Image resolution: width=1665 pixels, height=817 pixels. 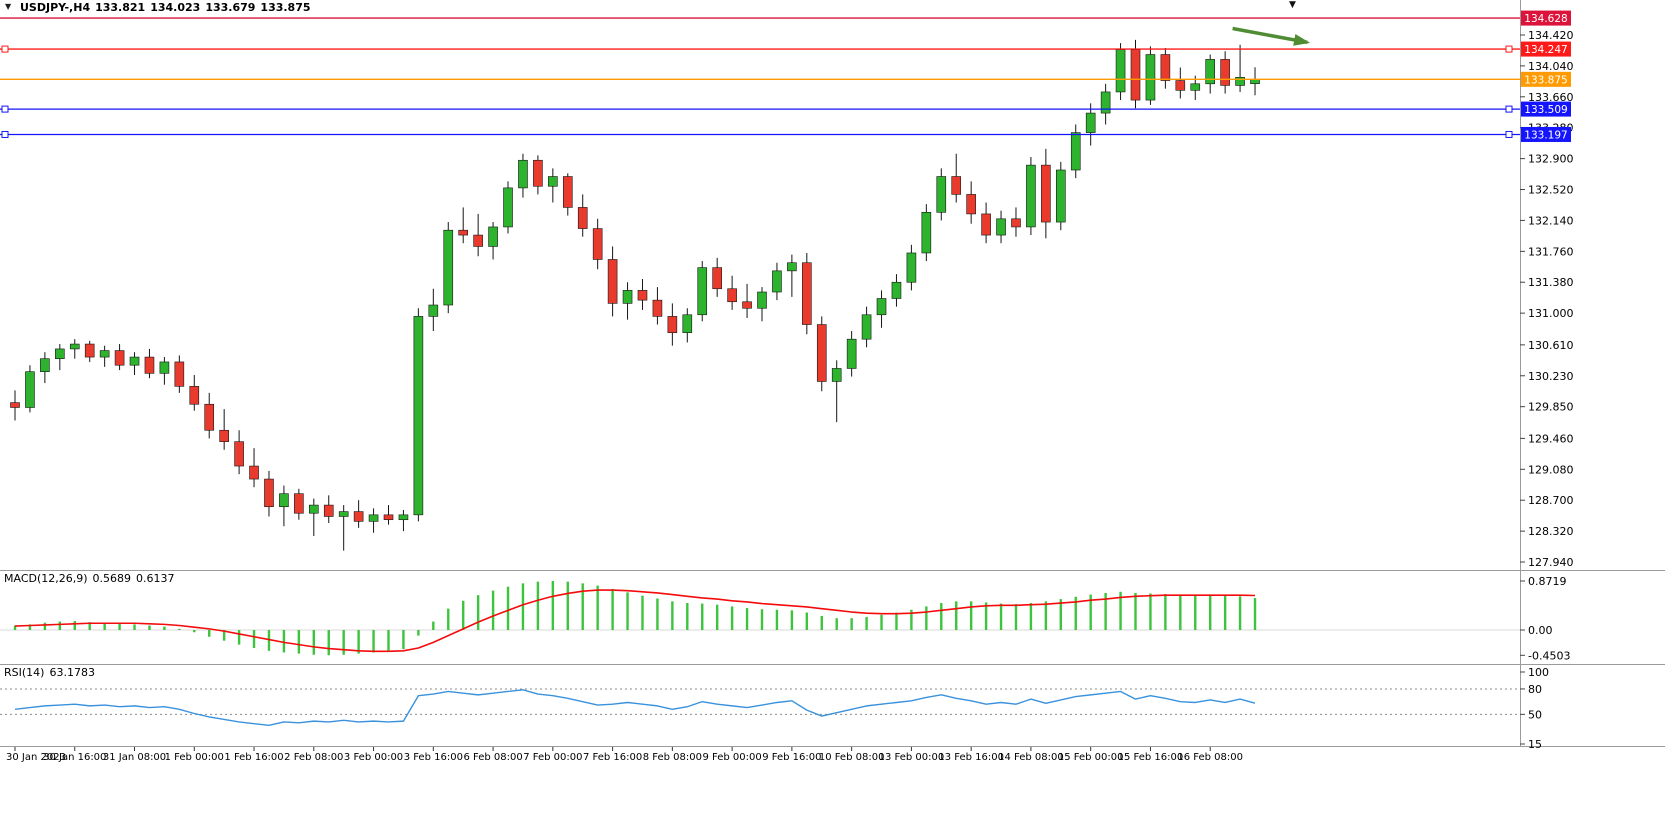 I want to click on price-tick-label: 129.460, so click(x=1551, y=438).